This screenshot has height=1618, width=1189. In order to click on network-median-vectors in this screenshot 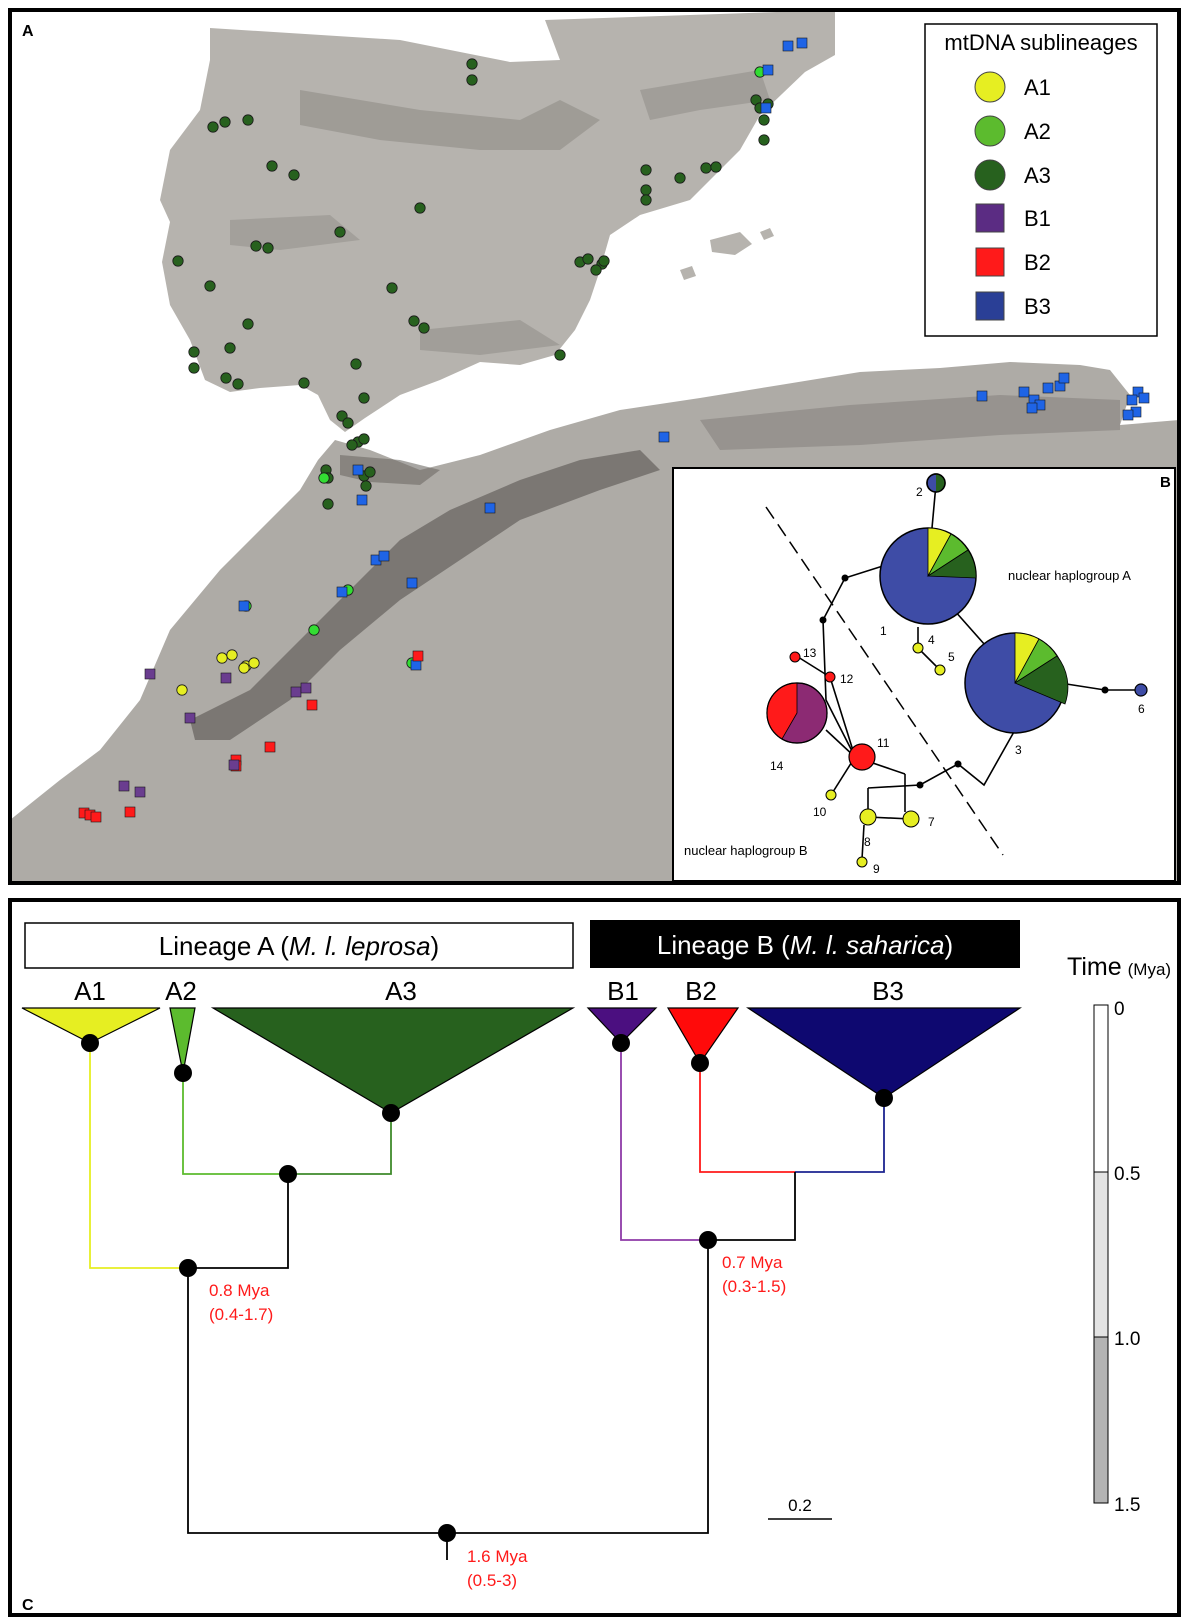, I will do `click(964, 681)`.